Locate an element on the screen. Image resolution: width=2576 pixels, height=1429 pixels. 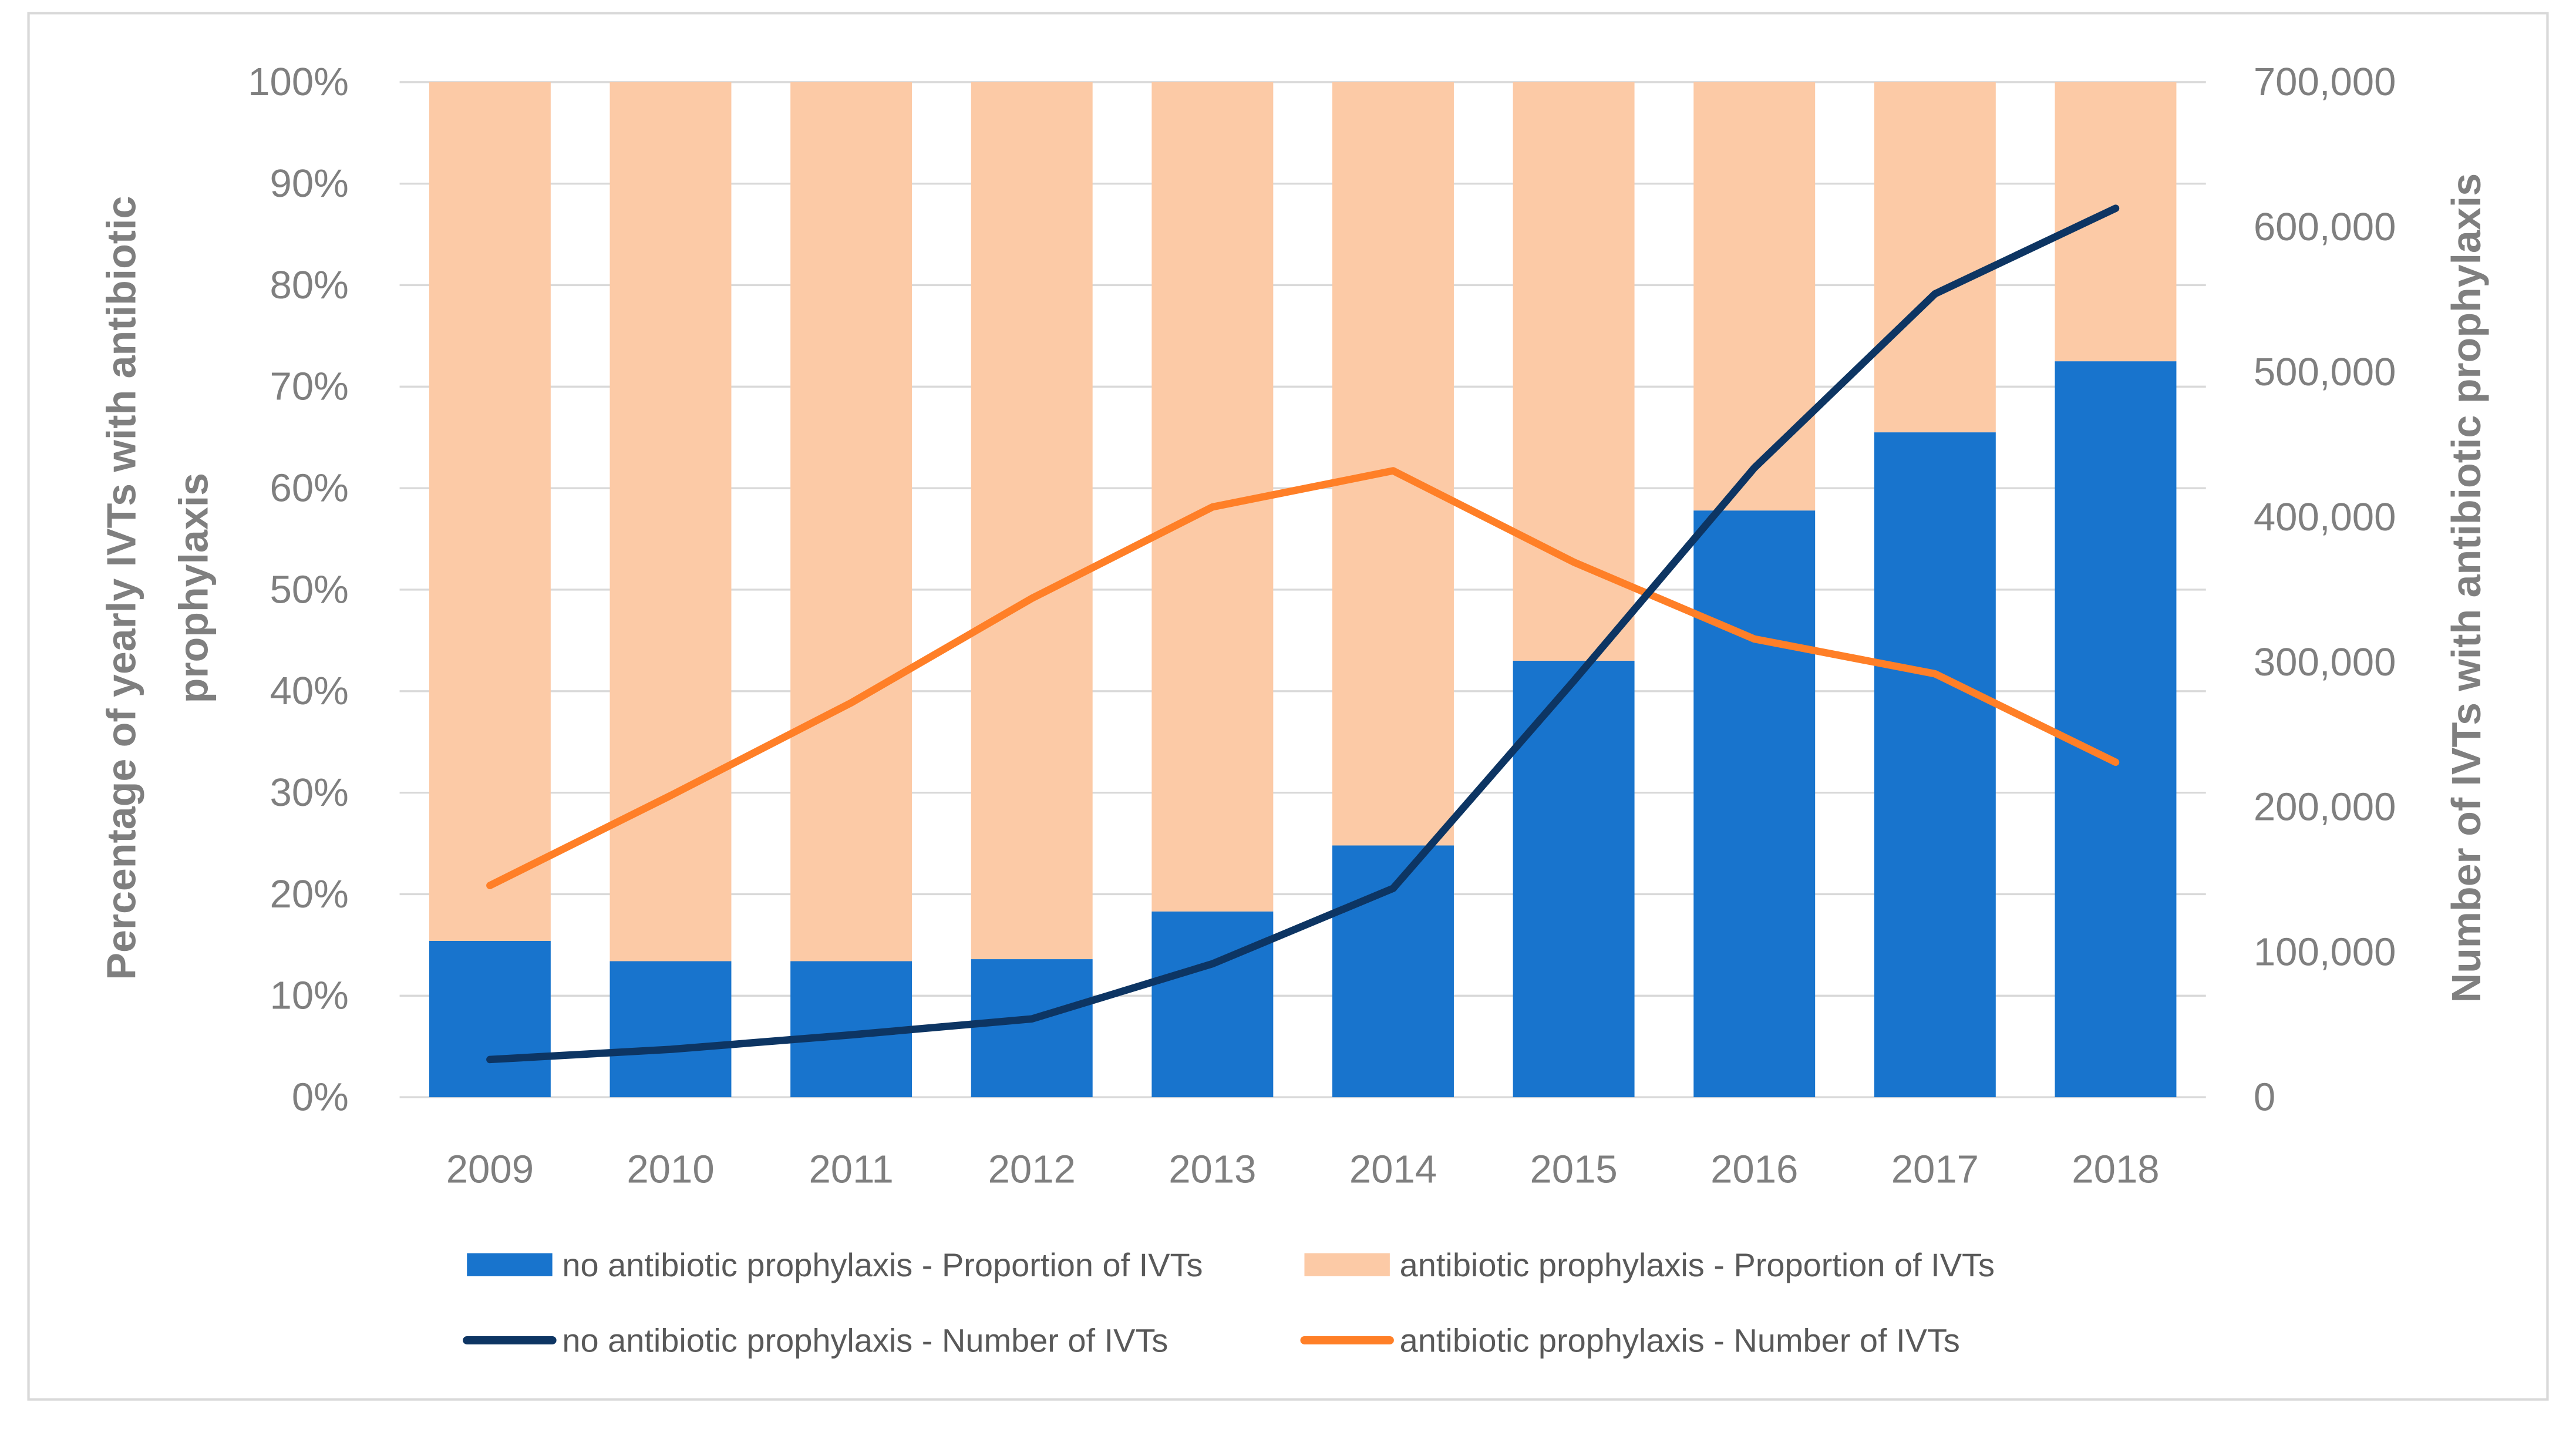
right-tick-label: 100,000 is located at coordinates (2325, 952).